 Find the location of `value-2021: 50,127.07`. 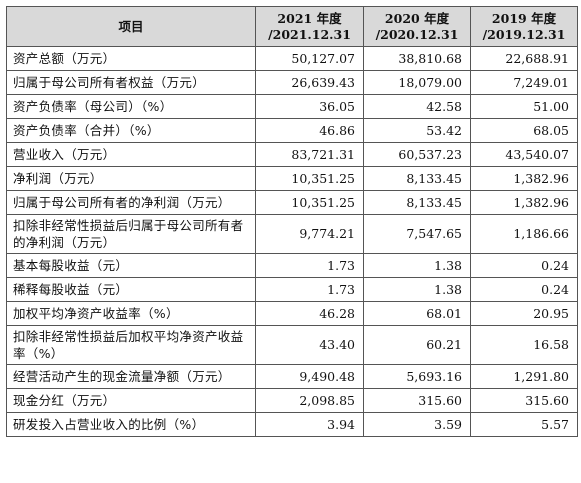

value-2021: 50,127.07 is located at coordinates (309, 58).